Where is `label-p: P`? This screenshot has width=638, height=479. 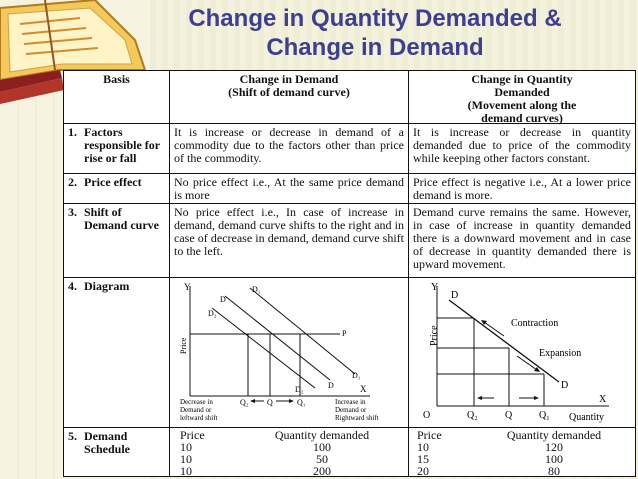 label-p: P is located at coordinates (344, 333).